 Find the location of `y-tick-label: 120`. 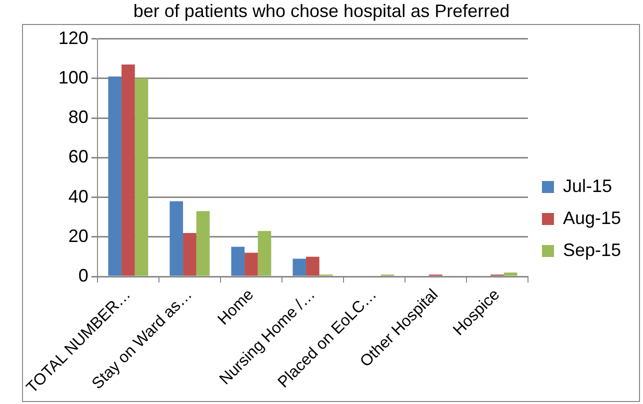

y-tick-label: 120 is located at coordinates (73, 38).